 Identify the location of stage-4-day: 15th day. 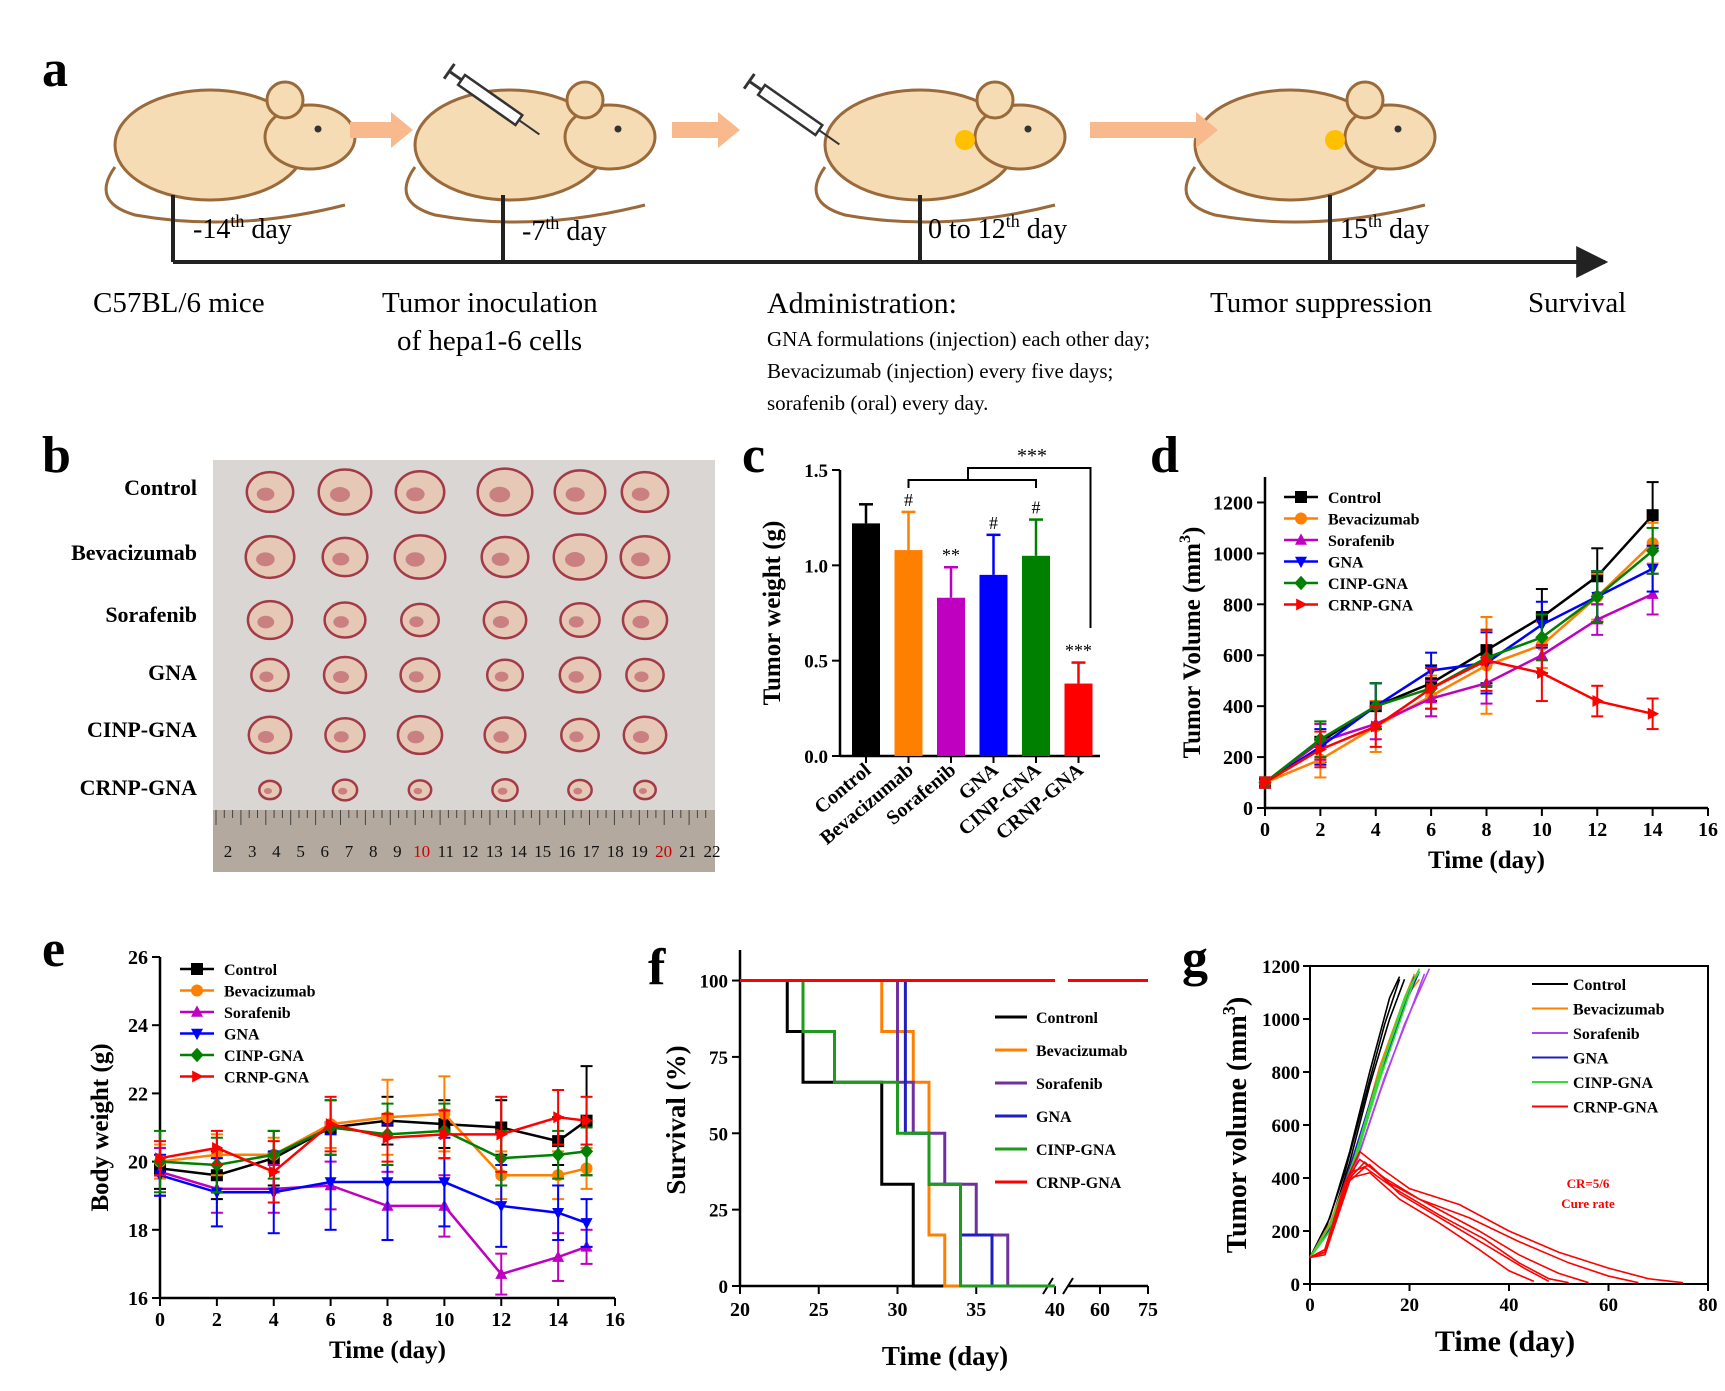
(1384, 228).